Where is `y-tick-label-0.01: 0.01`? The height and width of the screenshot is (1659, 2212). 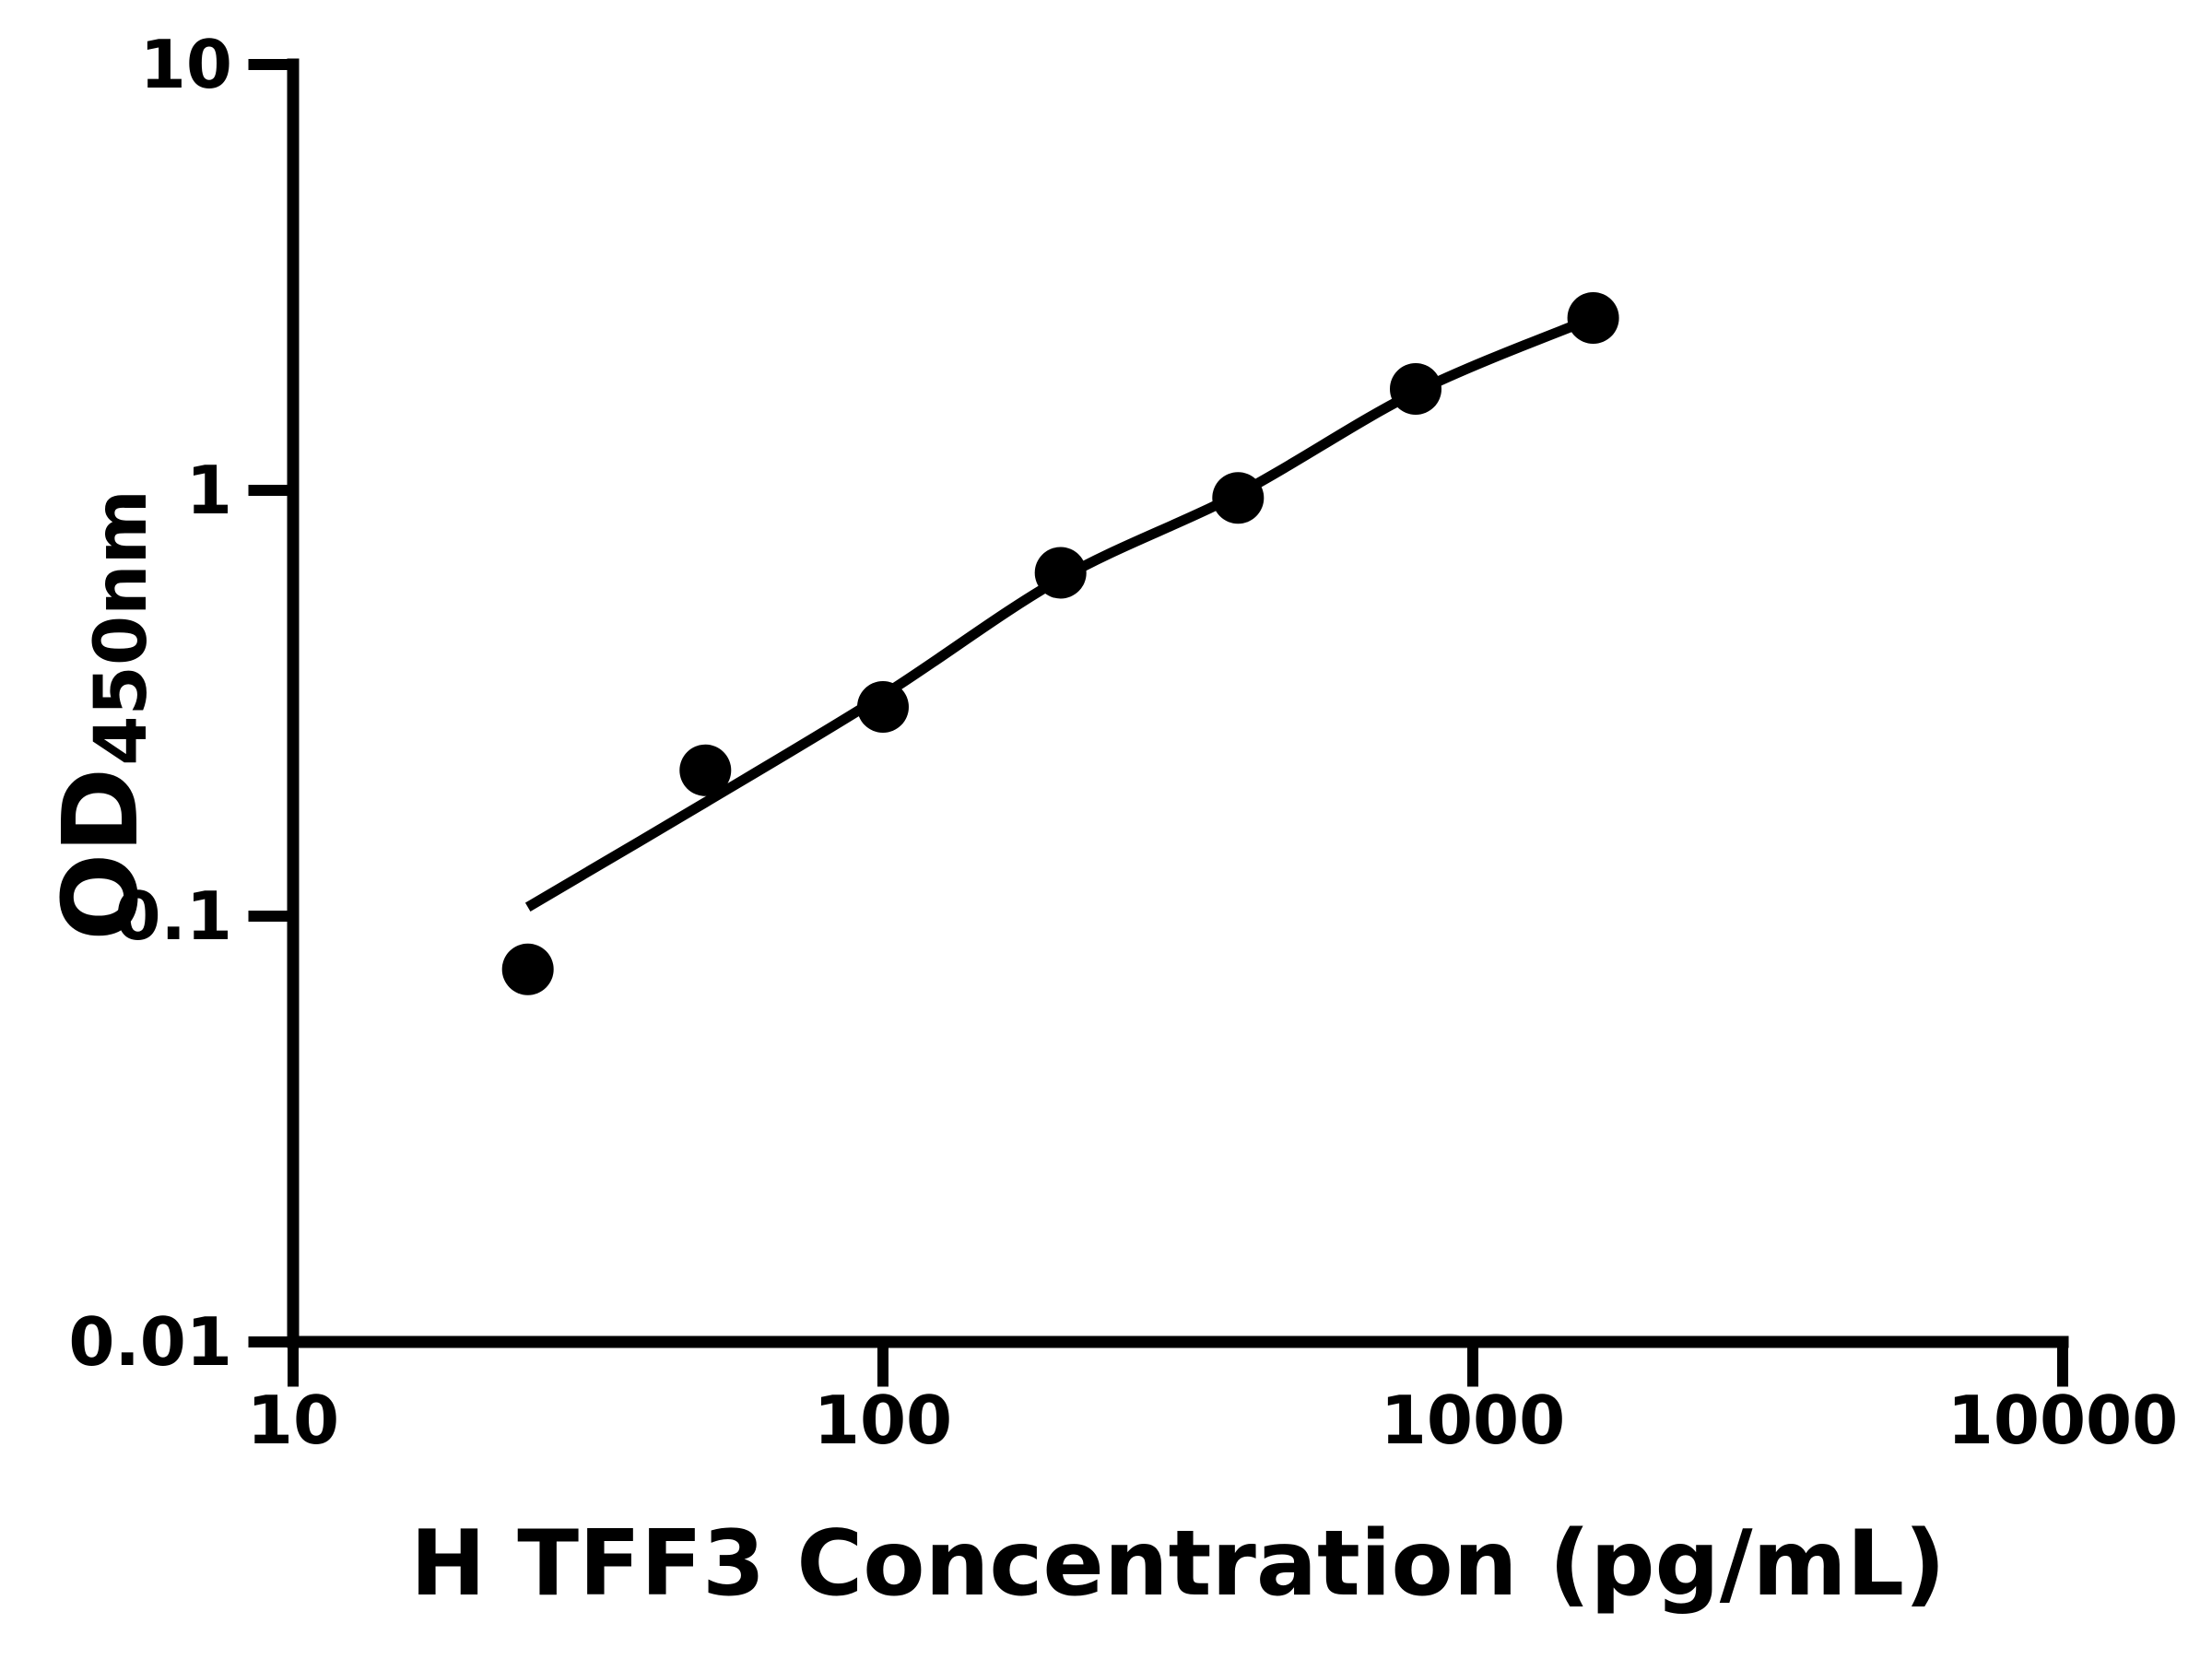
y-tick-label-0.01: 0.01 is located at coordinates (150, 1342).